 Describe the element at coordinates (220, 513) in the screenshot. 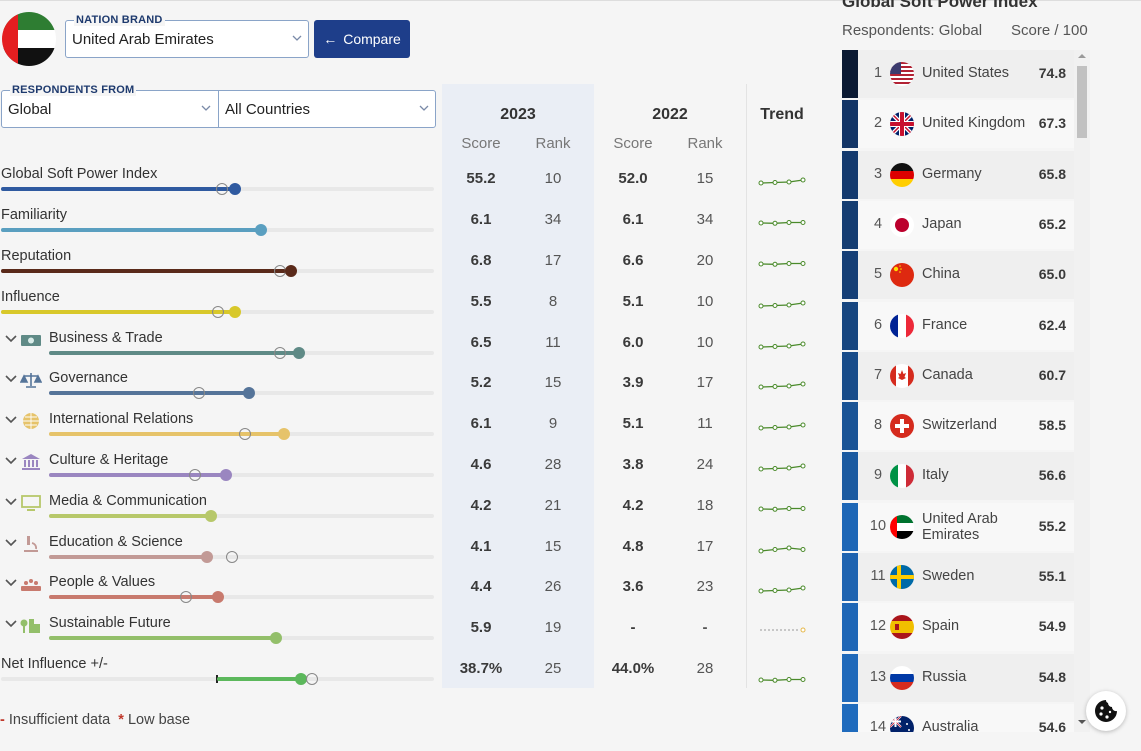

I see `metric-row: Media & Communication` at that location.